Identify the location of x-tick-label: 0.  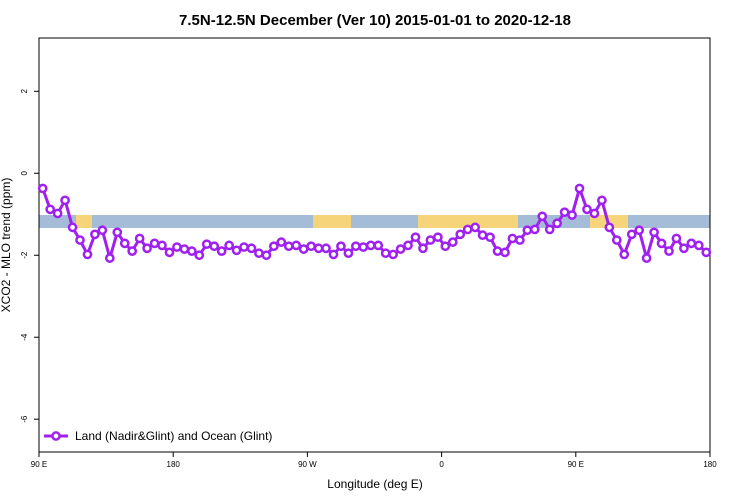
(441, 464).